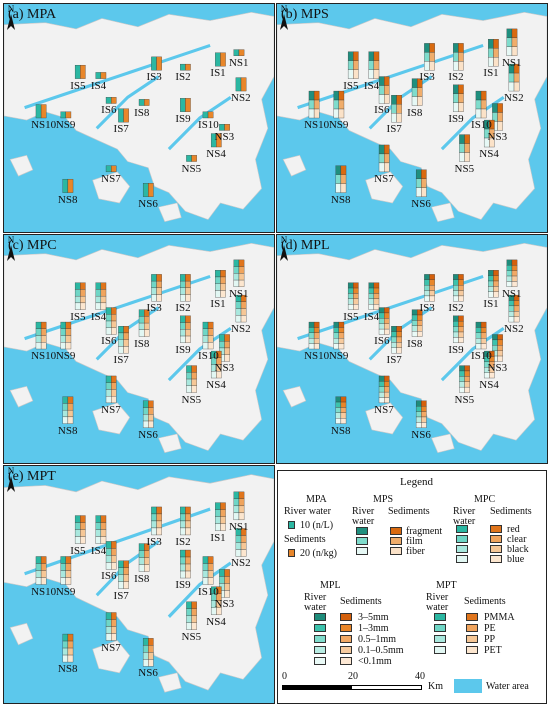 This screenshot has width=550, height=705. I want to click on site-label: IS3, so click(427, 77).